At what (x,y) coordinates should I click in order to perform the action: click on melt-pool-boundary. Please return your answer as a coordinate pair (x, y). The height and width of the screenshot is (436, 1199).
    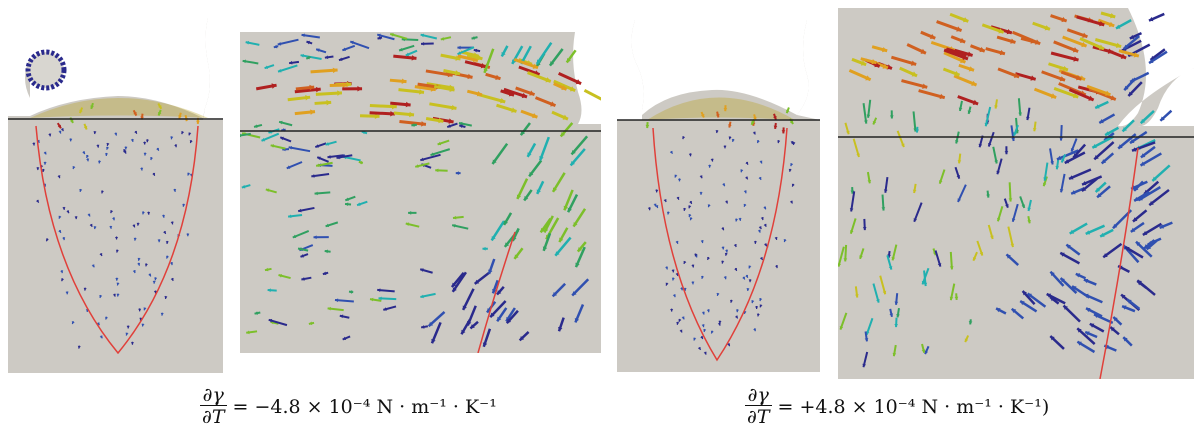
    Looking at the image, I should click on (720, 244).